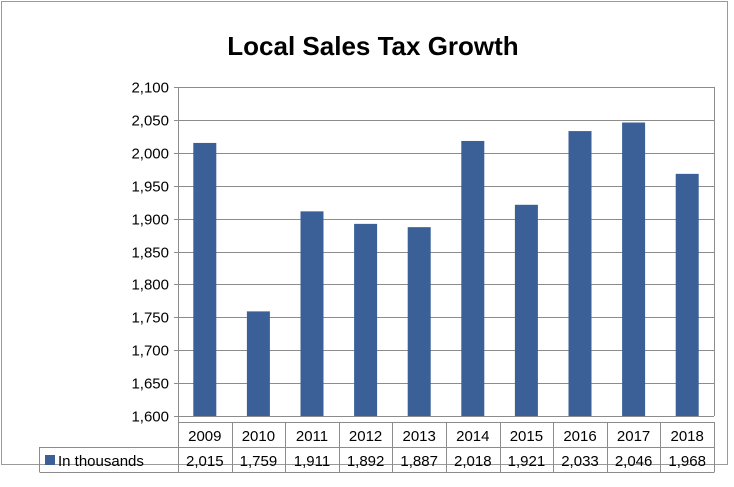  I want to click on x-category-label: 2013, so click(419, 436).